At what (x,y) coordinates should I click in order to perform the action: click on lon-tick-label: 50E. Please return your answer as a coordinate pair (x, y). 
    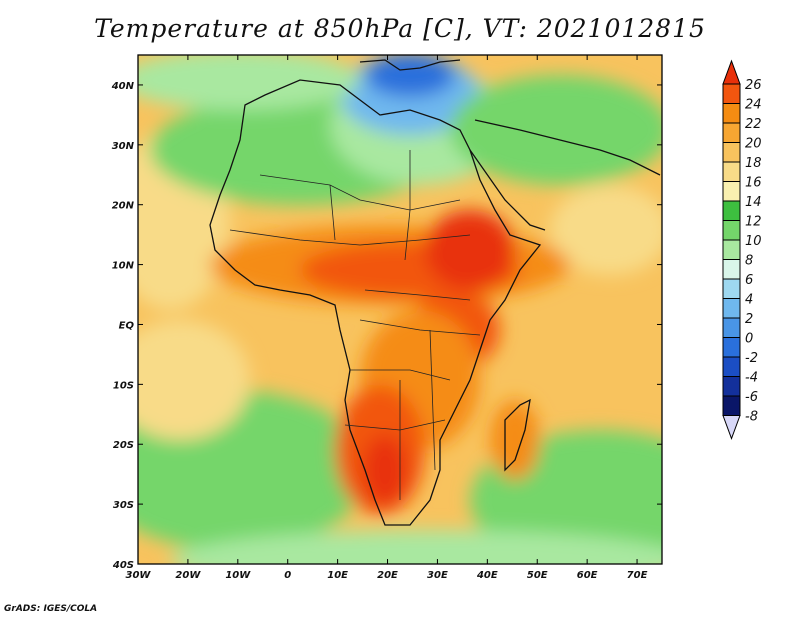
    Looking at the image, I should click on (537, 575).